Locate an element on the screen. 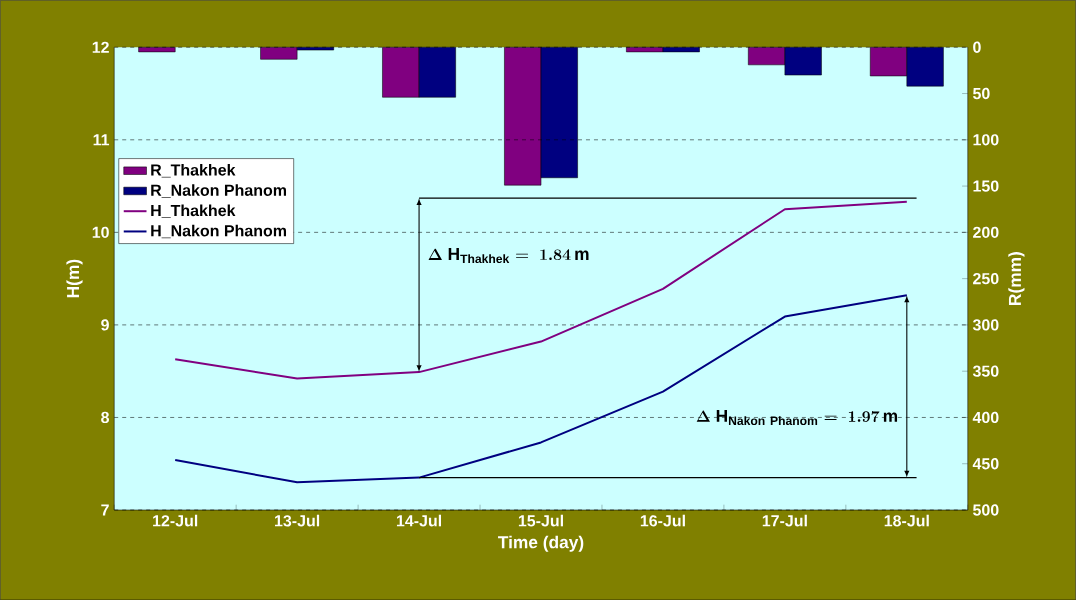  y2-tick-label: 50 is located at coordinates (981, 93).